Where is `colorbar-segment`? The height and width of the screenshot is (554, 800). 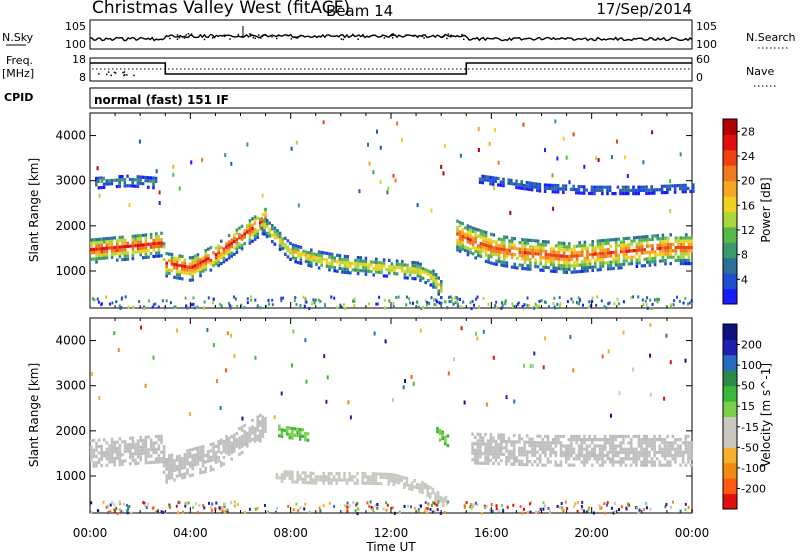
colorbar-segment is located at coordinates (730, 486).